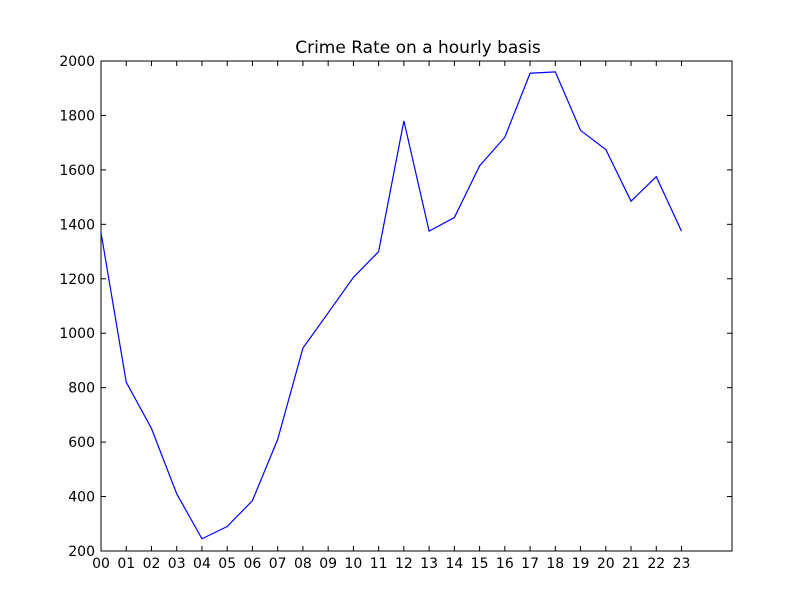 The height and width of the screenshot is (612, 812). What do you see at coordinates (77, 334) in the screenshot?
I see `y-tick-label: 1000` at bounding box center [77, 334].